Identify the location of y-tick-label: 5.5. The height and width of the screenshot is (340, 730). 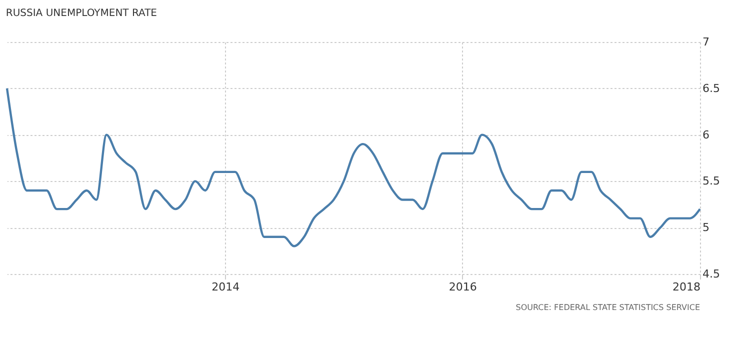
(711, 181).